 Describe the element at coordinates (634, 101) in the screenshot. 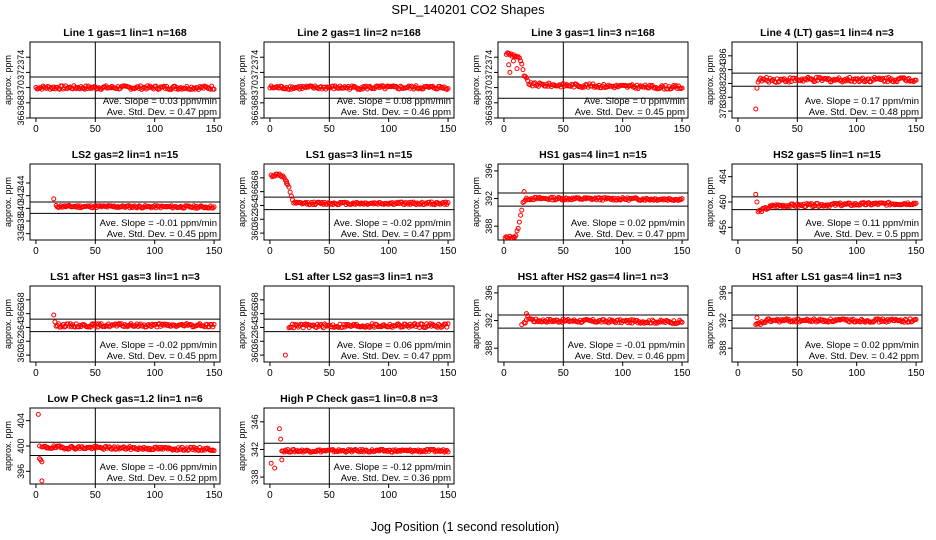

I see `slope-stat: Ave. Slope = 0 ppm/min` at that location.